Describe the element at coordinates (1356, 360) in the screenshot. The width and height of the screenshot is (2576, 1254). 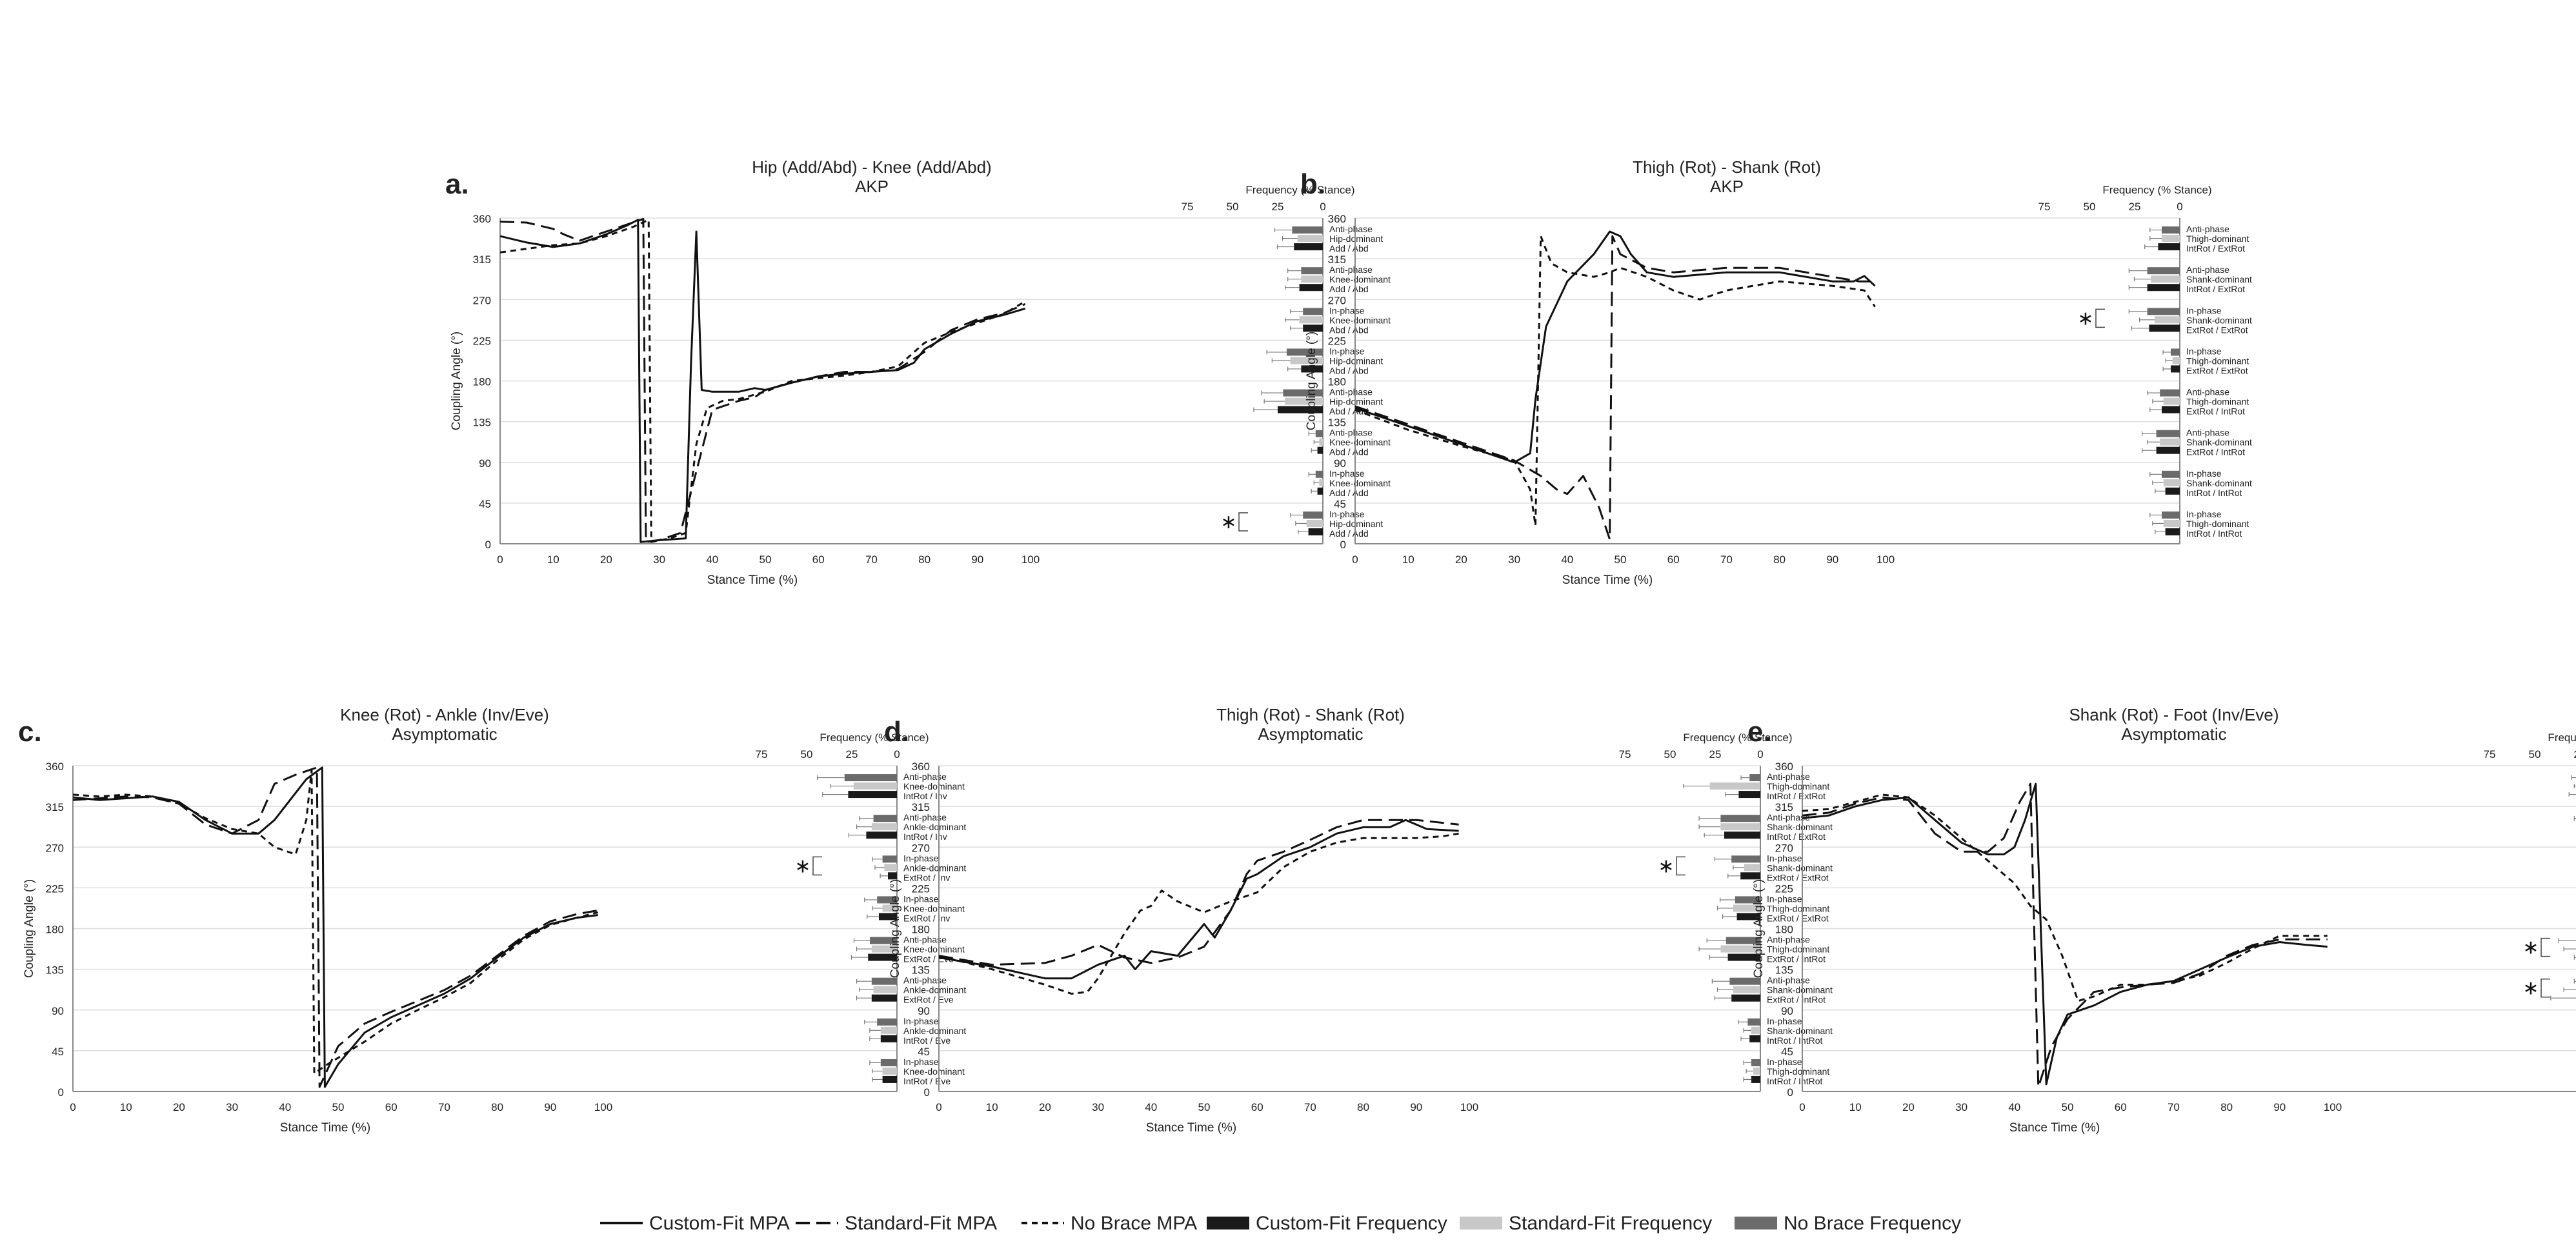
I see `category-label: Hip-dominant` at that location.